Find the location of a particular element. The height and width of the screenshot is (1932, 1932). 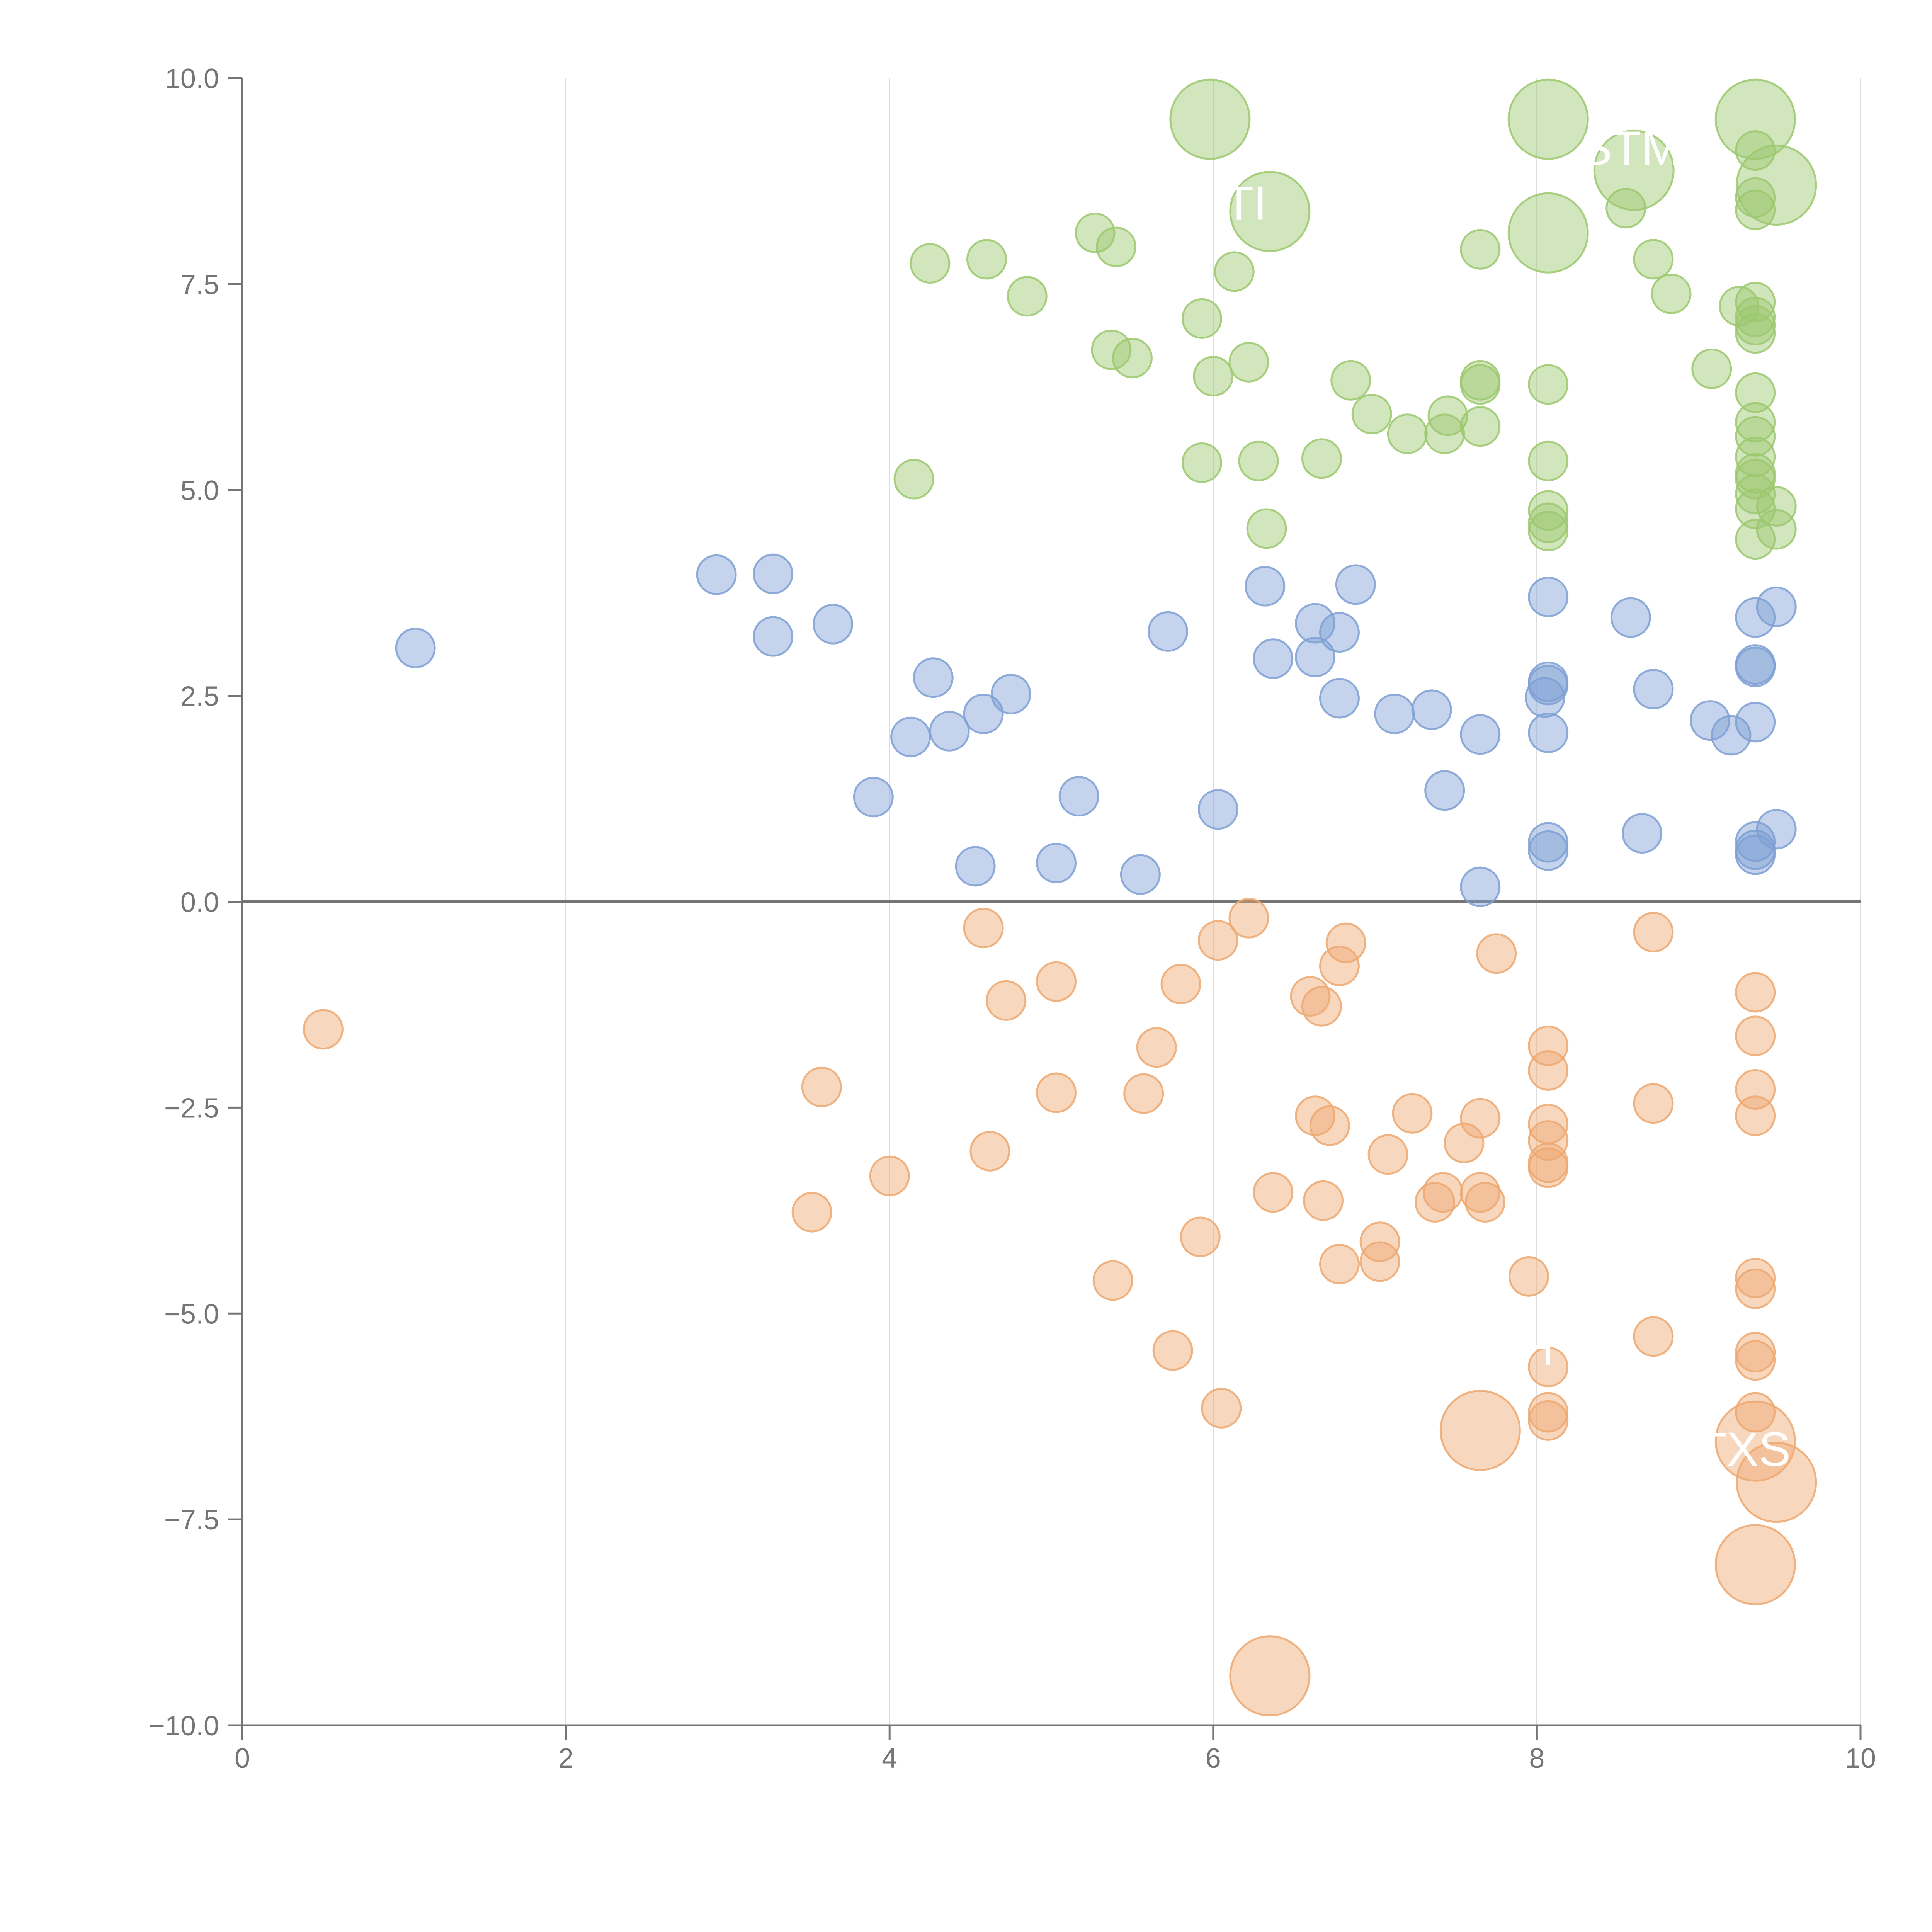

y-tick-label-1: −7.5 is located at coordinates (192, 1520).